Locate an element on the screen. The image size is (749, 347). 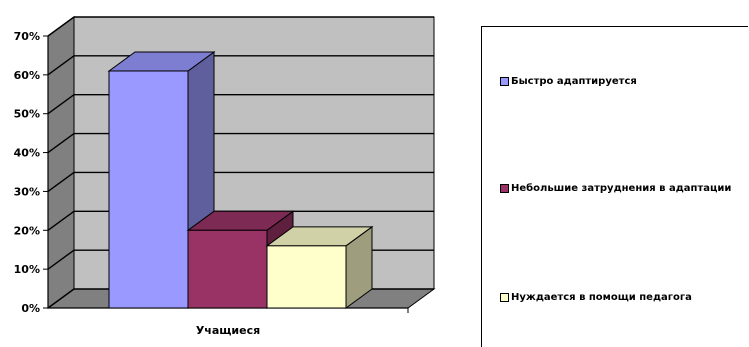
legend-item-fast-adapt: Быстро адаптируется is located at coordinates (568, 81).